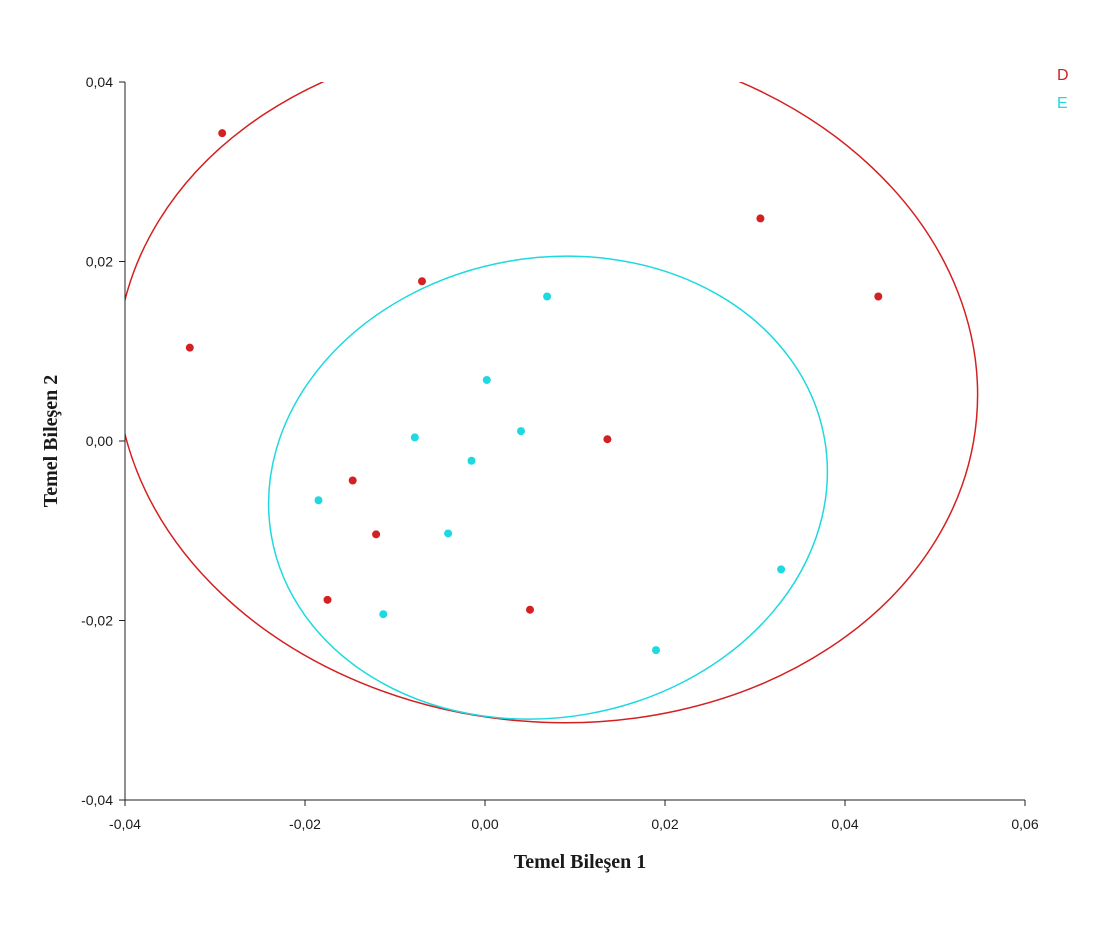  What do you see at coordinates (1063, 75) in the screenshot?
I see `legend-entry-D: D` at bounding box center [1063, 75].